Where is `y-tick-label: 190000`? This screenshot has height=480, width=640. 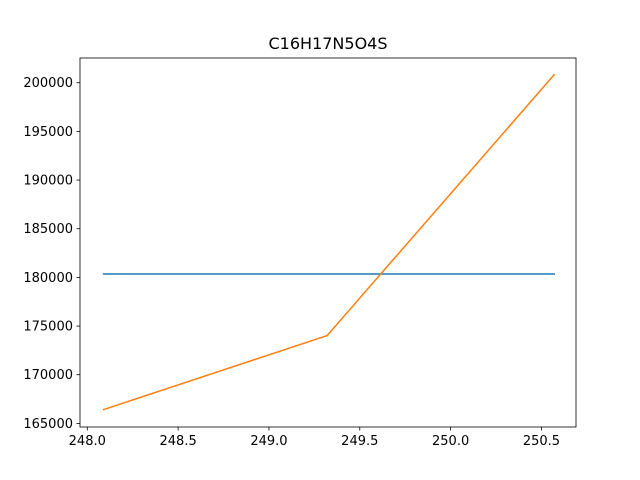
y-tick-label: 190000 is located at coordinates (48, 181).